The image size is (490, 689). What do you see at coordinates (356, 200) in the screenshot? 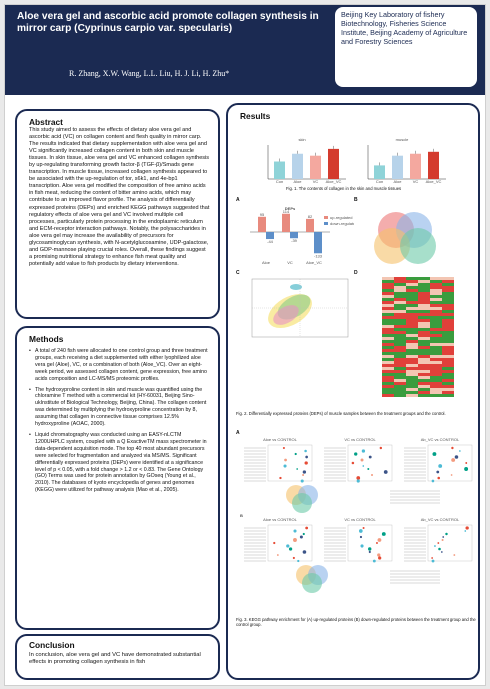
I see `fig2-letter-b: B` at bounding box center [356, 200].